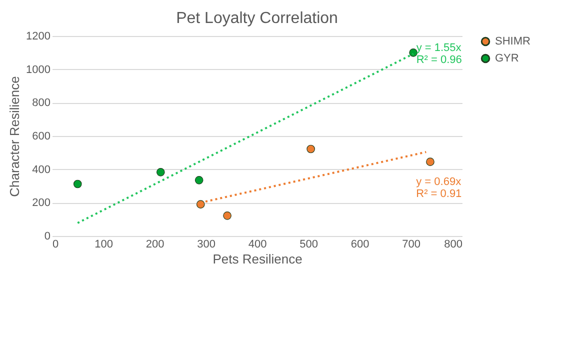 The height and width of the screenshot is (337, 577). What do you see at coordinates (14, 136) in the screenshot?
I see `y-axis-title: Character Resilience` at bounding box center [14, 136].